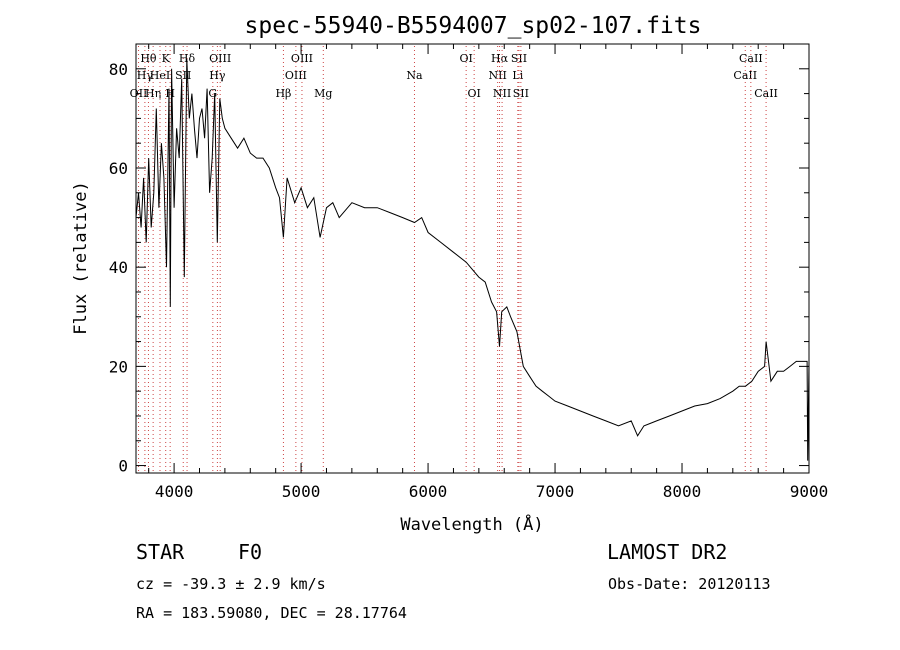 The image size is (900, 650). I want to click on coordinates: RA = 183.59080, DEC = 28.17764, so click(271, 613).